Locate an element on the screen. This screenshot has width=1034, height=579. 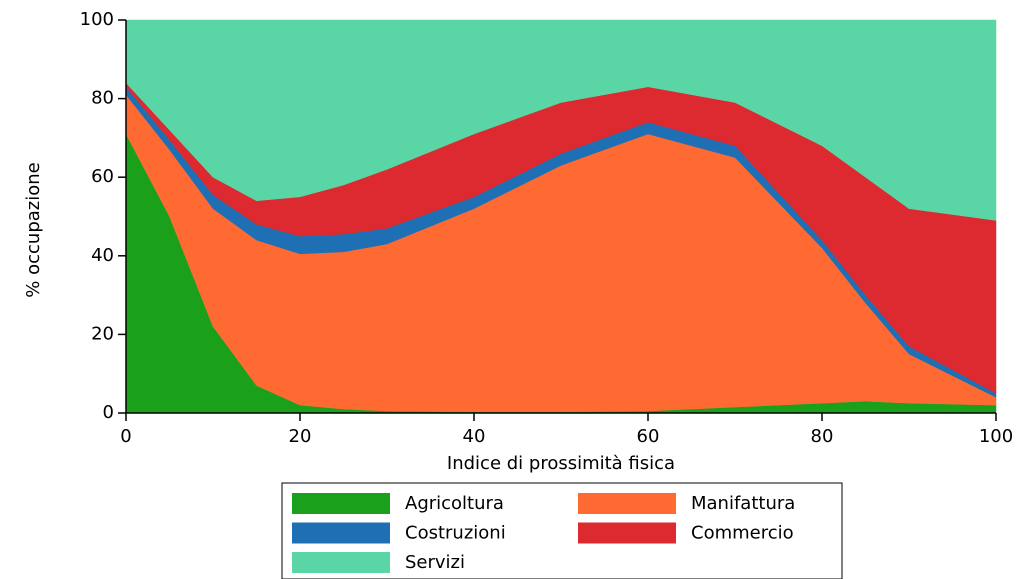
x-tick-label: 60 is located at coordinates (648, 436).